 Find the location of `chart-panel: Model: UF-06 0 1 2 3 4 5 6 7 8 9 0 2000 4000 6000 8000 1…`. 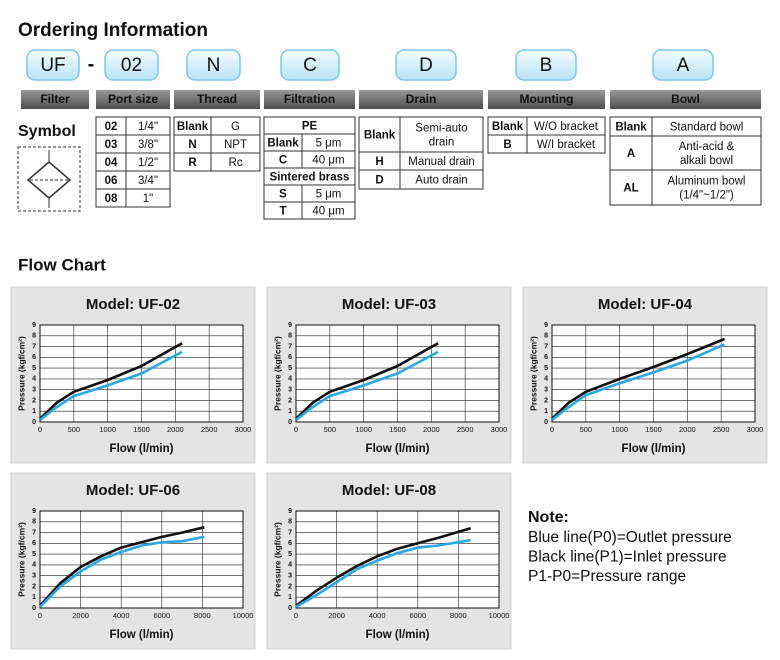

chart-panel: Model: UF-06 0 1 2 3 4 5 6 7 8 9 0 2000 4000 6000 8000 1… is located at coordinates (133, 561).